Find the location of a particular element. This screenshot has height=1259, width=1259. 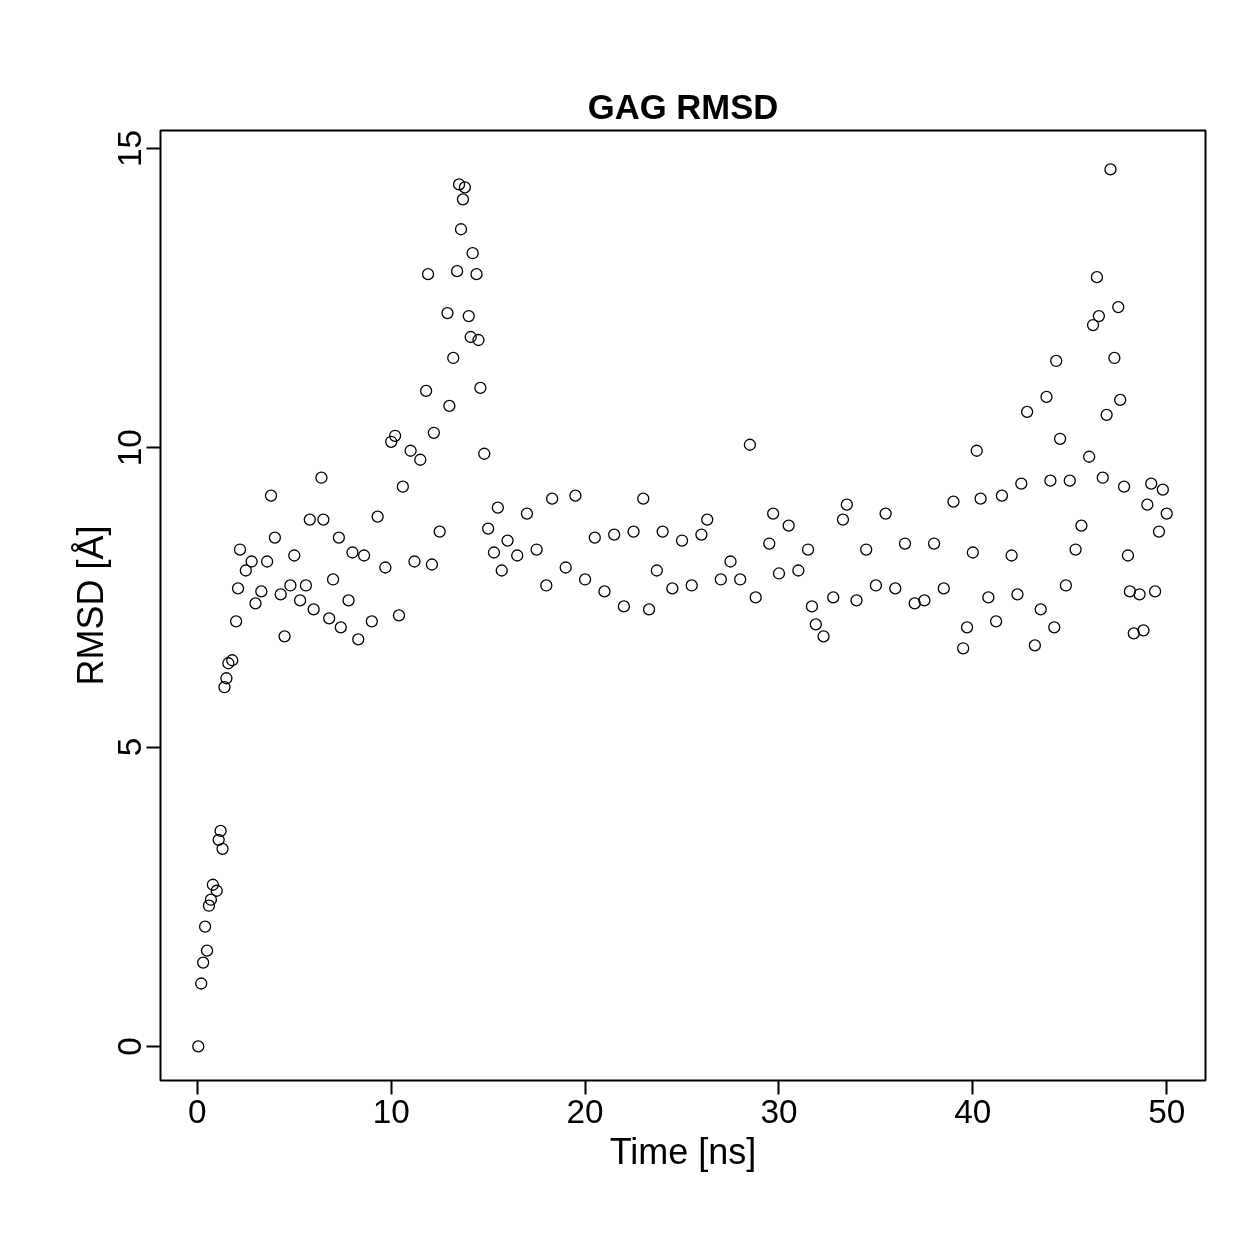

x-tick-label: 50 is located at coordinates (1167, 1111).